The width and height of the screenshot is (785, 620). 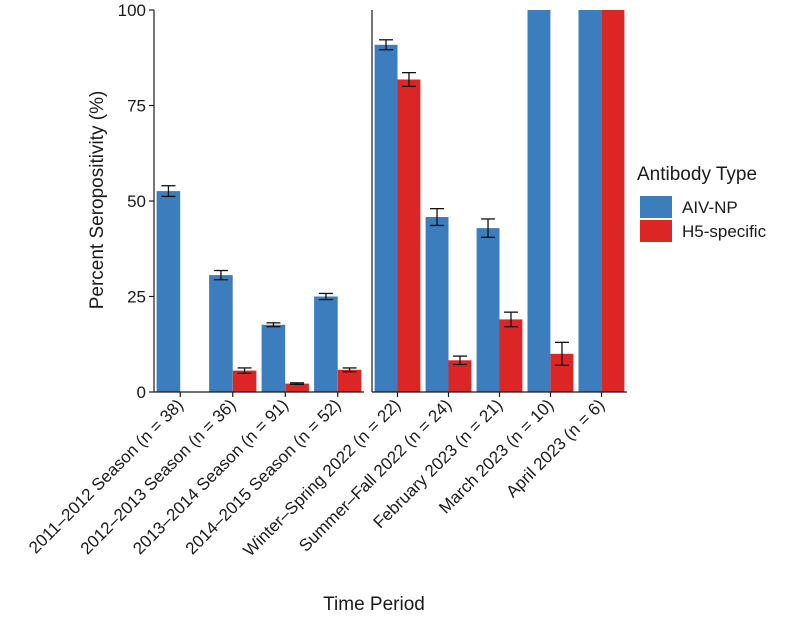 I want to click on x-axis-title: Time Period, so click(x=374, y=604).